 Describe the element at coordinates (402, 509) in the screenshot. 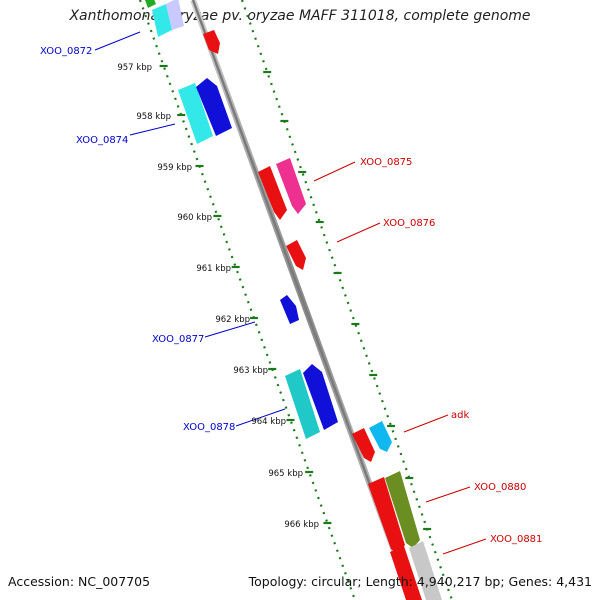

I see `gene-xoo-0880-b` at that location.